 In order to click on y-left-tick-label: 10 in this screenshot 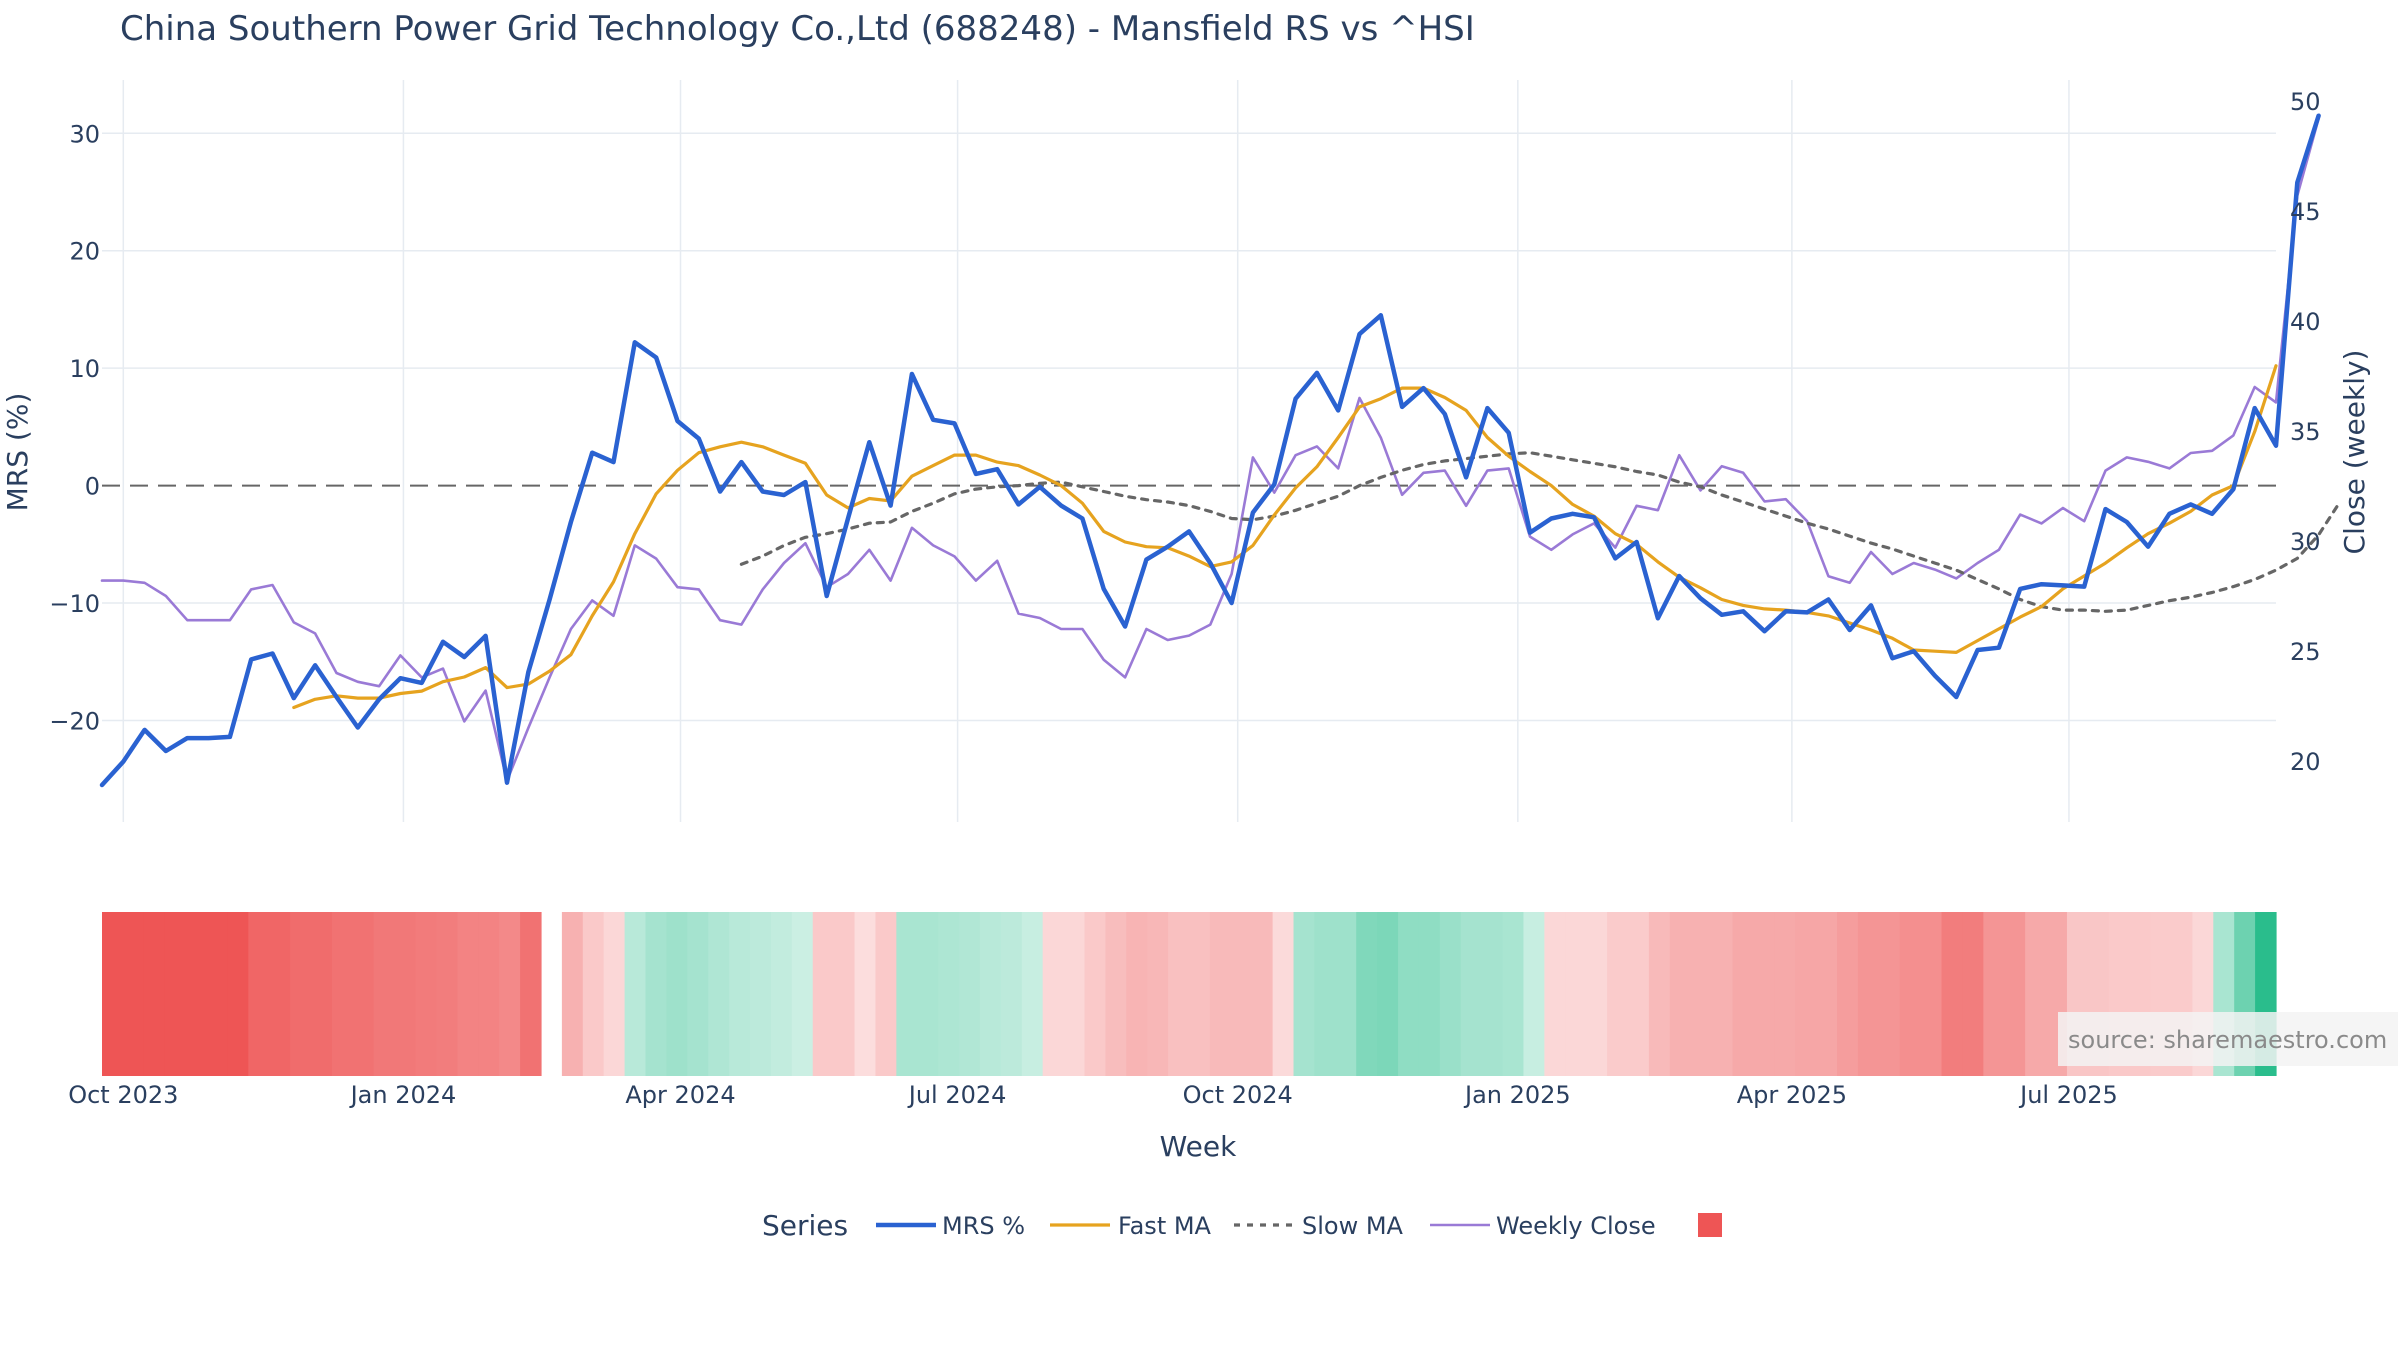, I will do `click(84, 369)`.